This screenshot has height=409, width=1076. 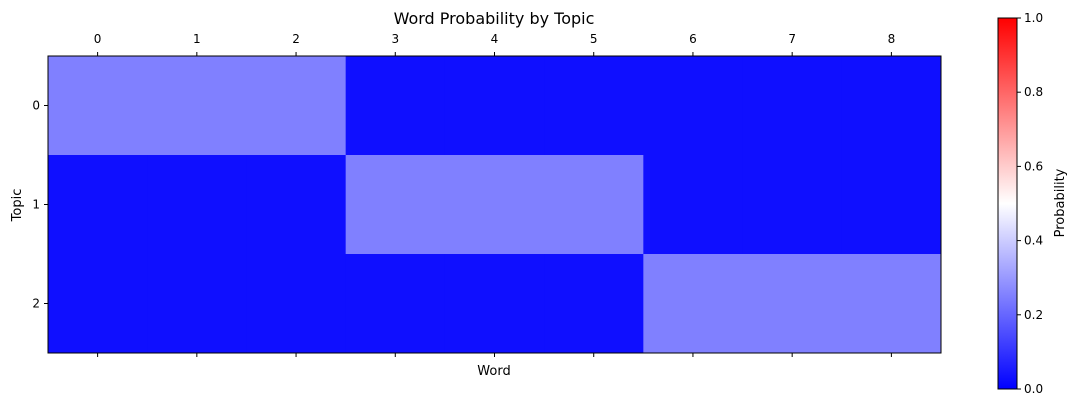 What do you see at coordinates (1033, 166) in the screenshot?
I see `colorbar-tick-label: 0.6` at bounding box center [1033, 166].